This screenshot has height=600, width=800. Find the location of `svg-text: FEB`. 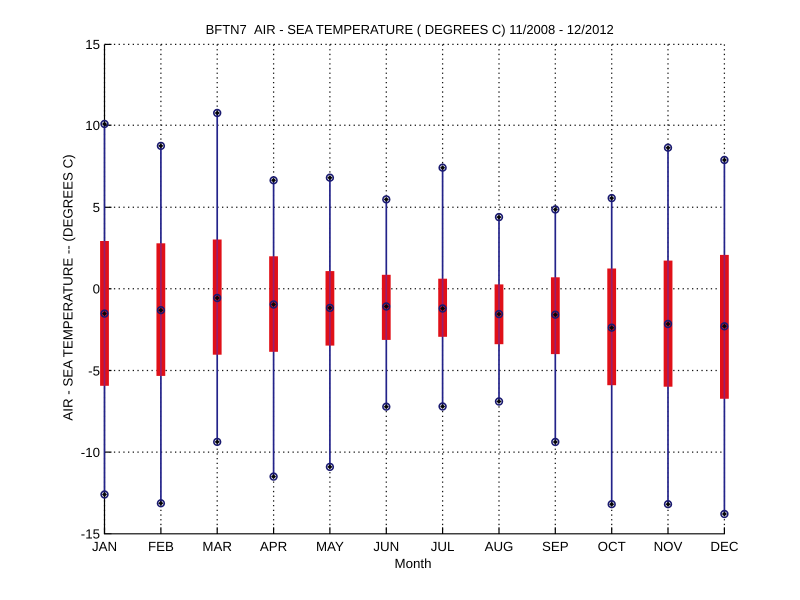

svg-text: FEB is located at coordinates (161, 546).